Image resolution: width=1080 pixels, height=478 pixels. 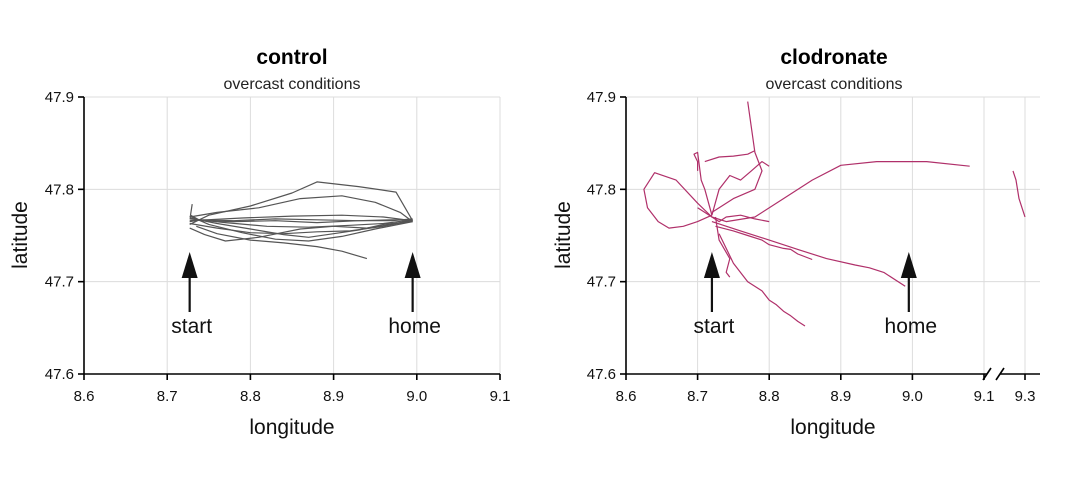 What do you see at coordinates (291, 57) in the screenshot?
I see `panel-title: control` at bounding box center [291, 57].